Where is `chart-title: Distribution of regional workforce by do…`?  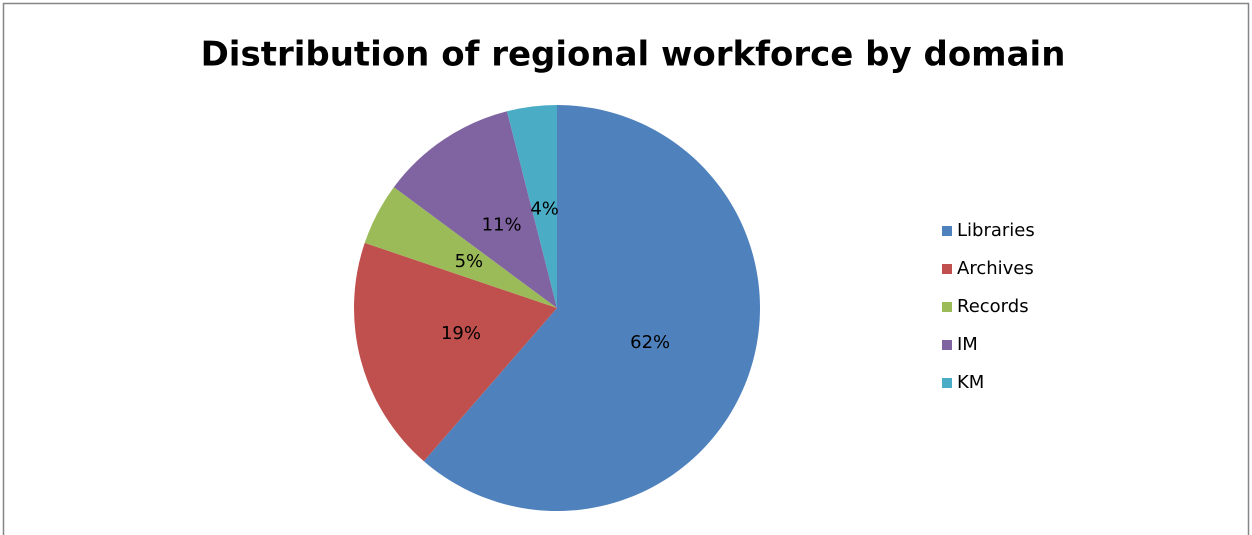
chart-title: Distribution of regional workforce by do… is located at coordinates (633, 55).